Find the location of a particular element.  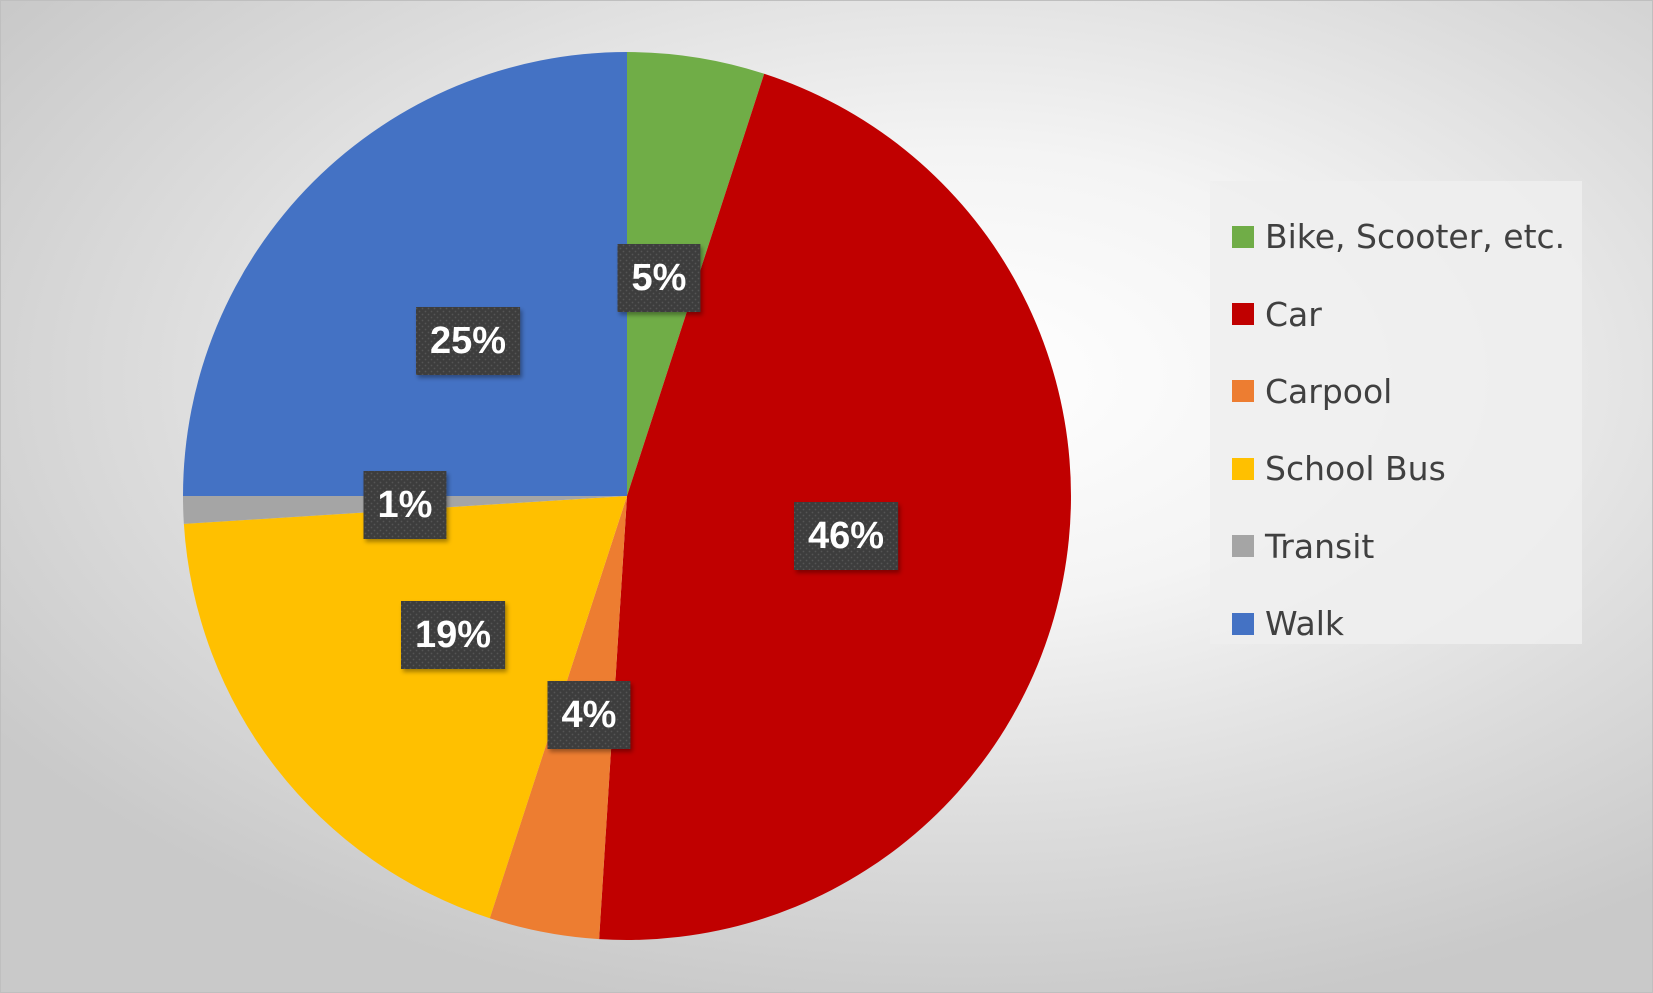

legend-swatch-transit is located at coordinates (1243, 546).